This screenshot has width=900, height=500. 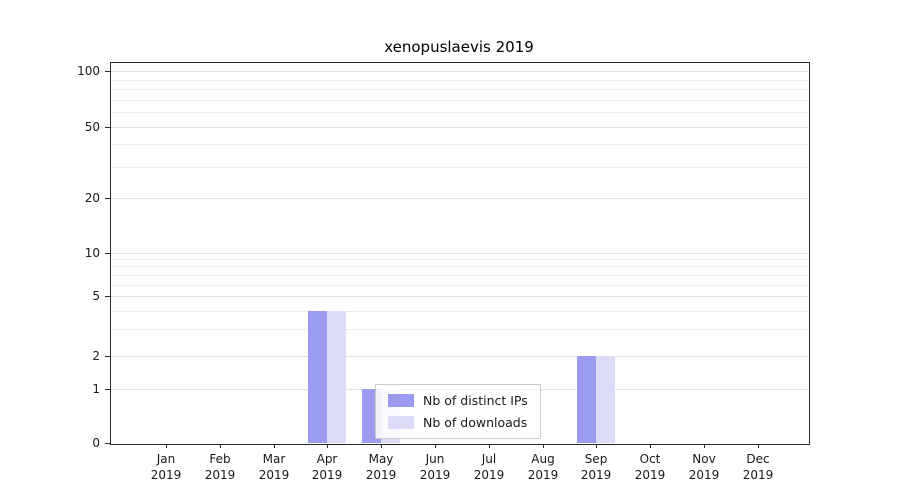 What do you see at coordinates (96, 389) in the screenshot?
I see `y-tick-label: 1` at bounding box center [96, 389].